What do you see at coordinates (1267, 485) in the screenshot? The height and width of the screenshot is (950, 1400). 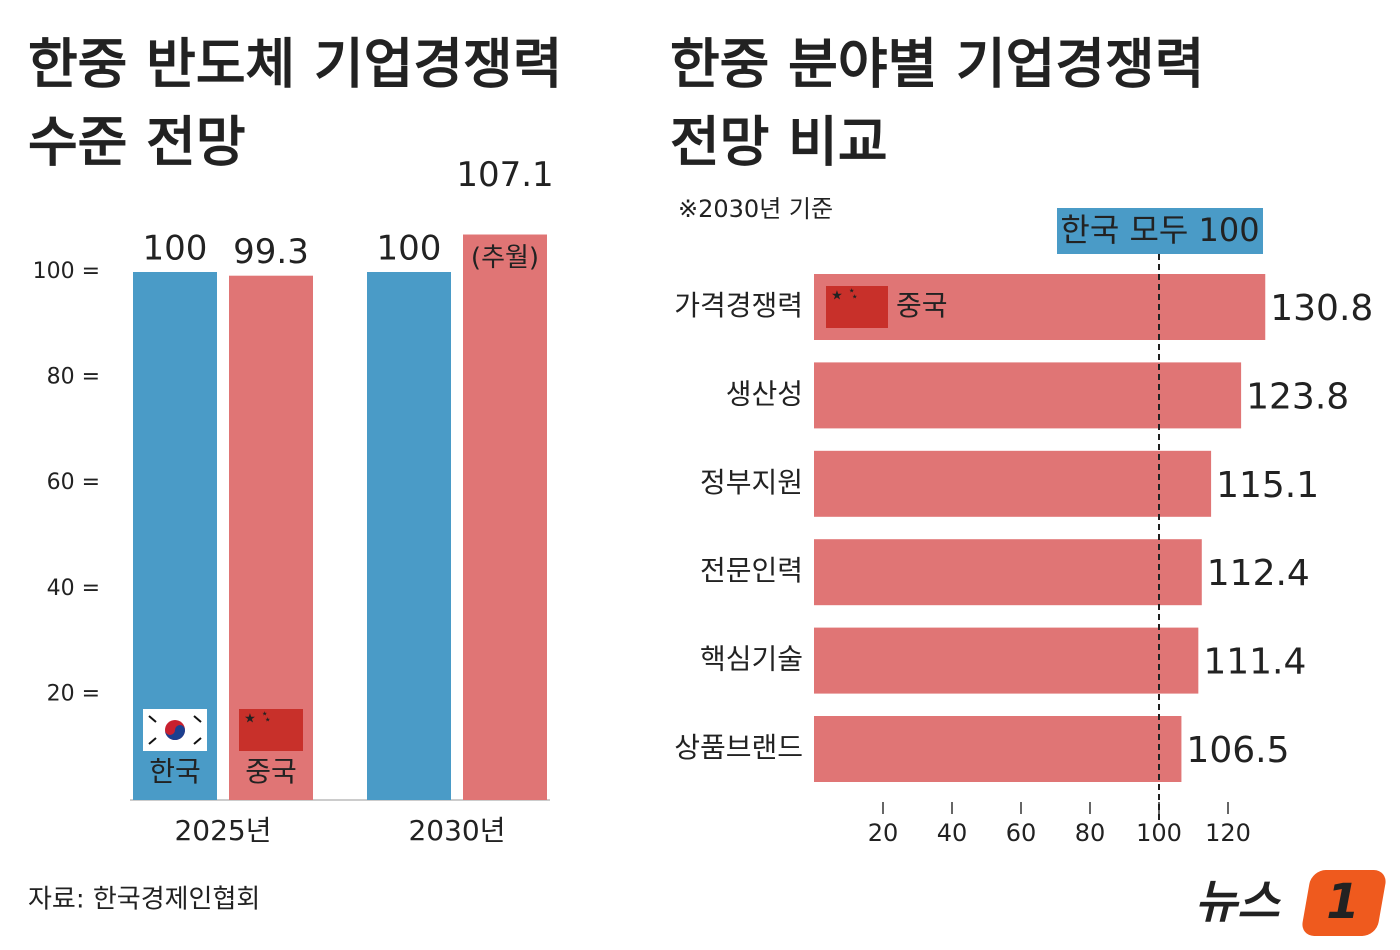 I see `value-label: 115.1` at bounding box center [1267, 485].